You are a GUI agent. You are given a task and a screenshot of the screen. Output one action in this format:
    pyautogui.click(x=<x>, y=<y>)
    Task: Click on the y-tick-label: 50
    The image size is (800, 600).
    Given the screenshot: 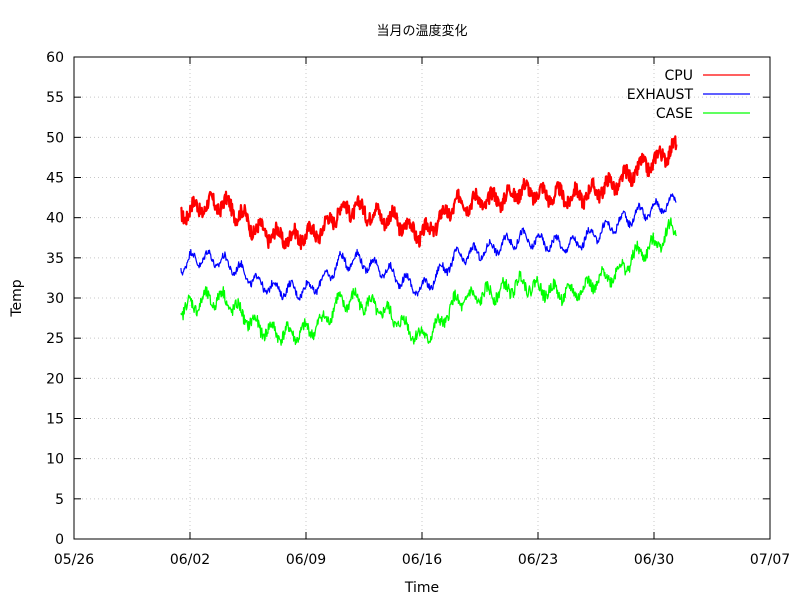 What is the action you would take?
    pyautogui.click(x=55, y=138)
    